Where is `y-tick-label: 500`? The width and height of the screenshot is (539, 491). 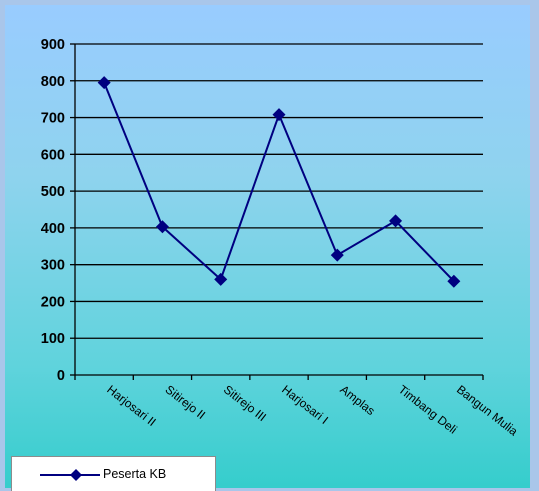
y-tick-label: 500 is located at coordinates (53, 192).